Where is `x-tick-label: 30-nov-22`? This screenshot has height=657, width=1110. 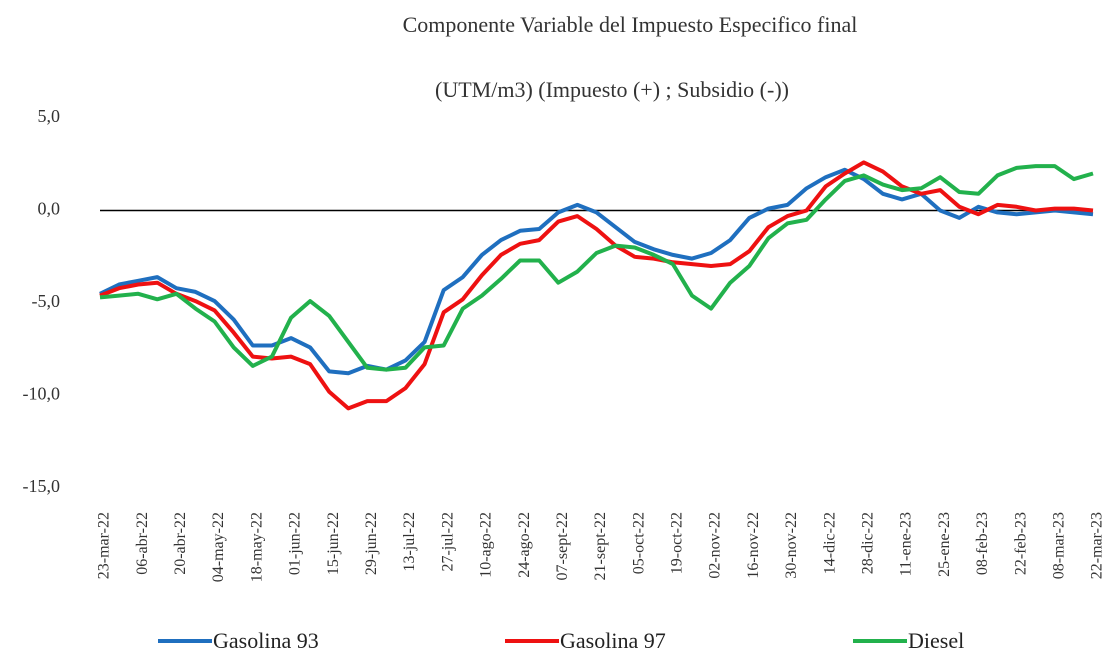 x-tick-label: 30-nov-22 is located at coordinates (791, 545).